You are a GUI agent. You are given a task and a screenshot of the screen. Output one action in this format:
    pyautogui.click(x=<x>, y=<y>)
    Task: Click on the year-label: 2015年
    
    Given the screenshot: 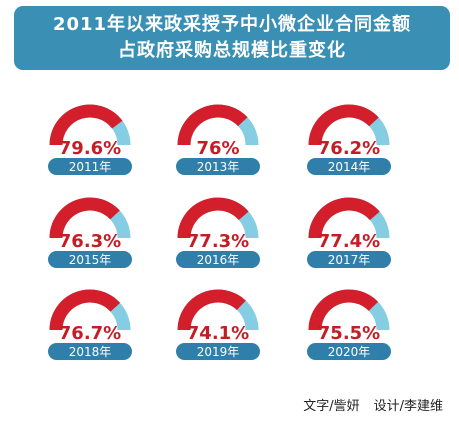 What is the action you would take?
    pyautogui.click(x=90, y=260)
    